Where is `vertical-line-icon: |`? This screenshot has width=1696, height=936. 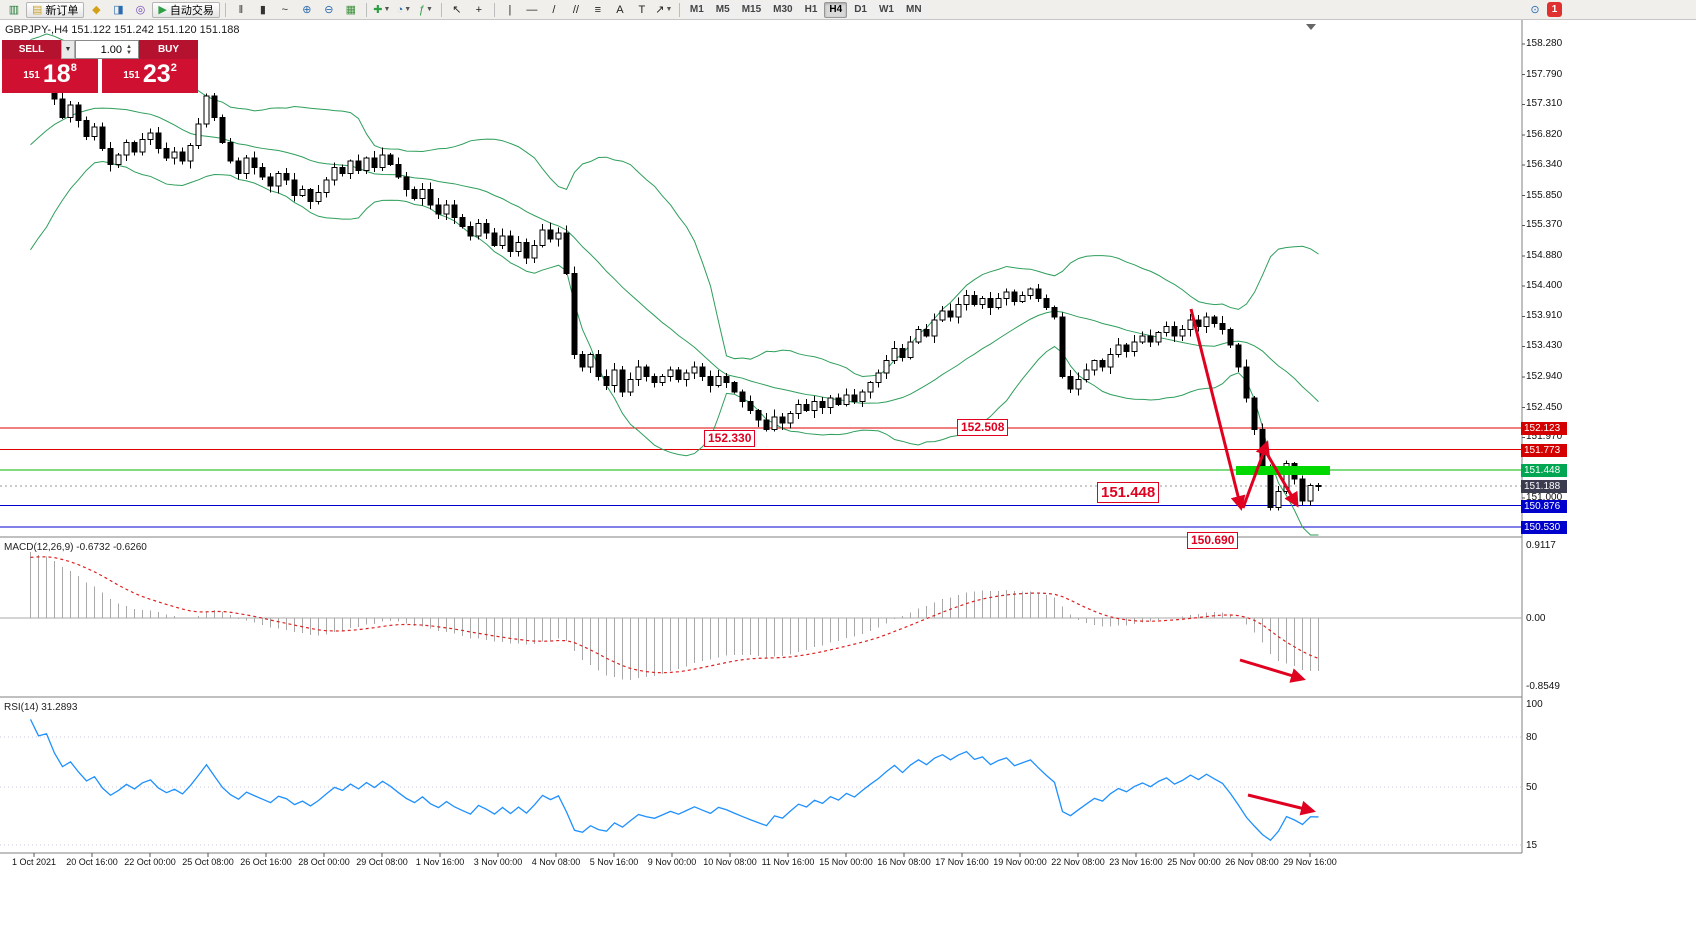 vertical-line-icon: | is located at coordinates (510, 9).